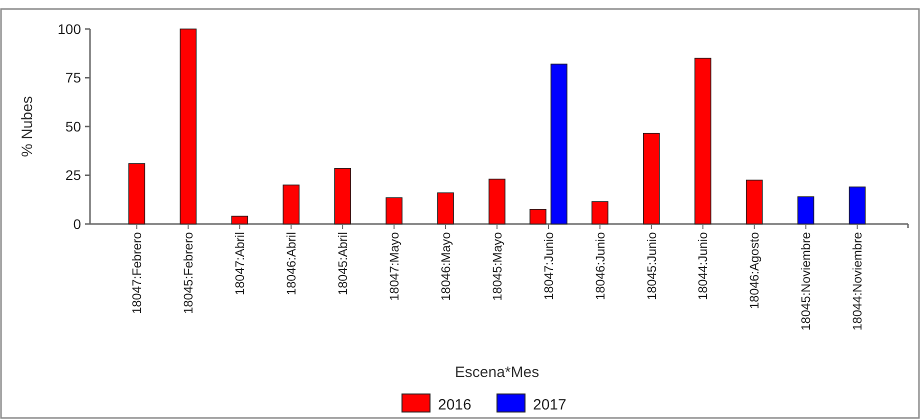 This screenshot has width=920, height=419. I want to click on x-tick-label: 18046:Junio, so click(600, 266).